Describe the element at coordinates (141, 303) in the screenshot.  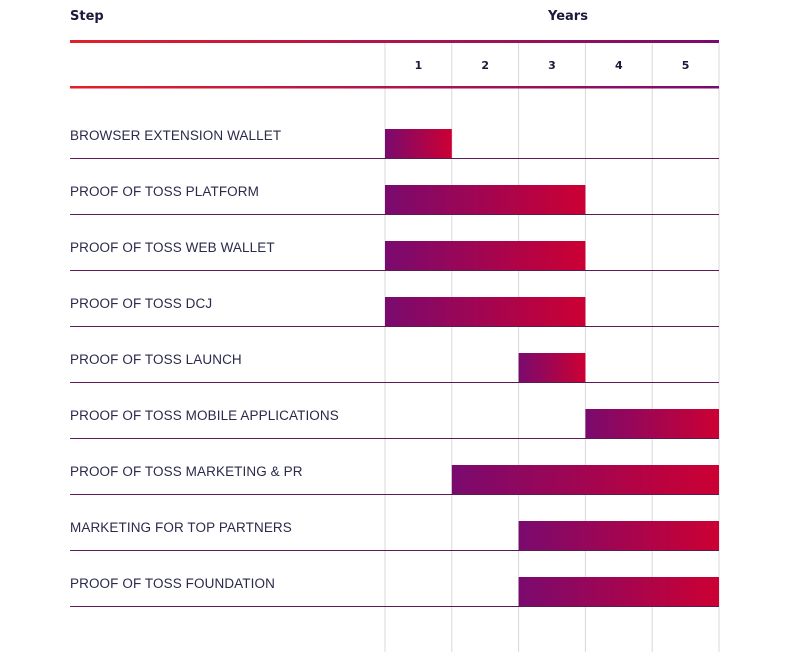
I see `task-label: PROOF OF TOSS DCJ` at that location.